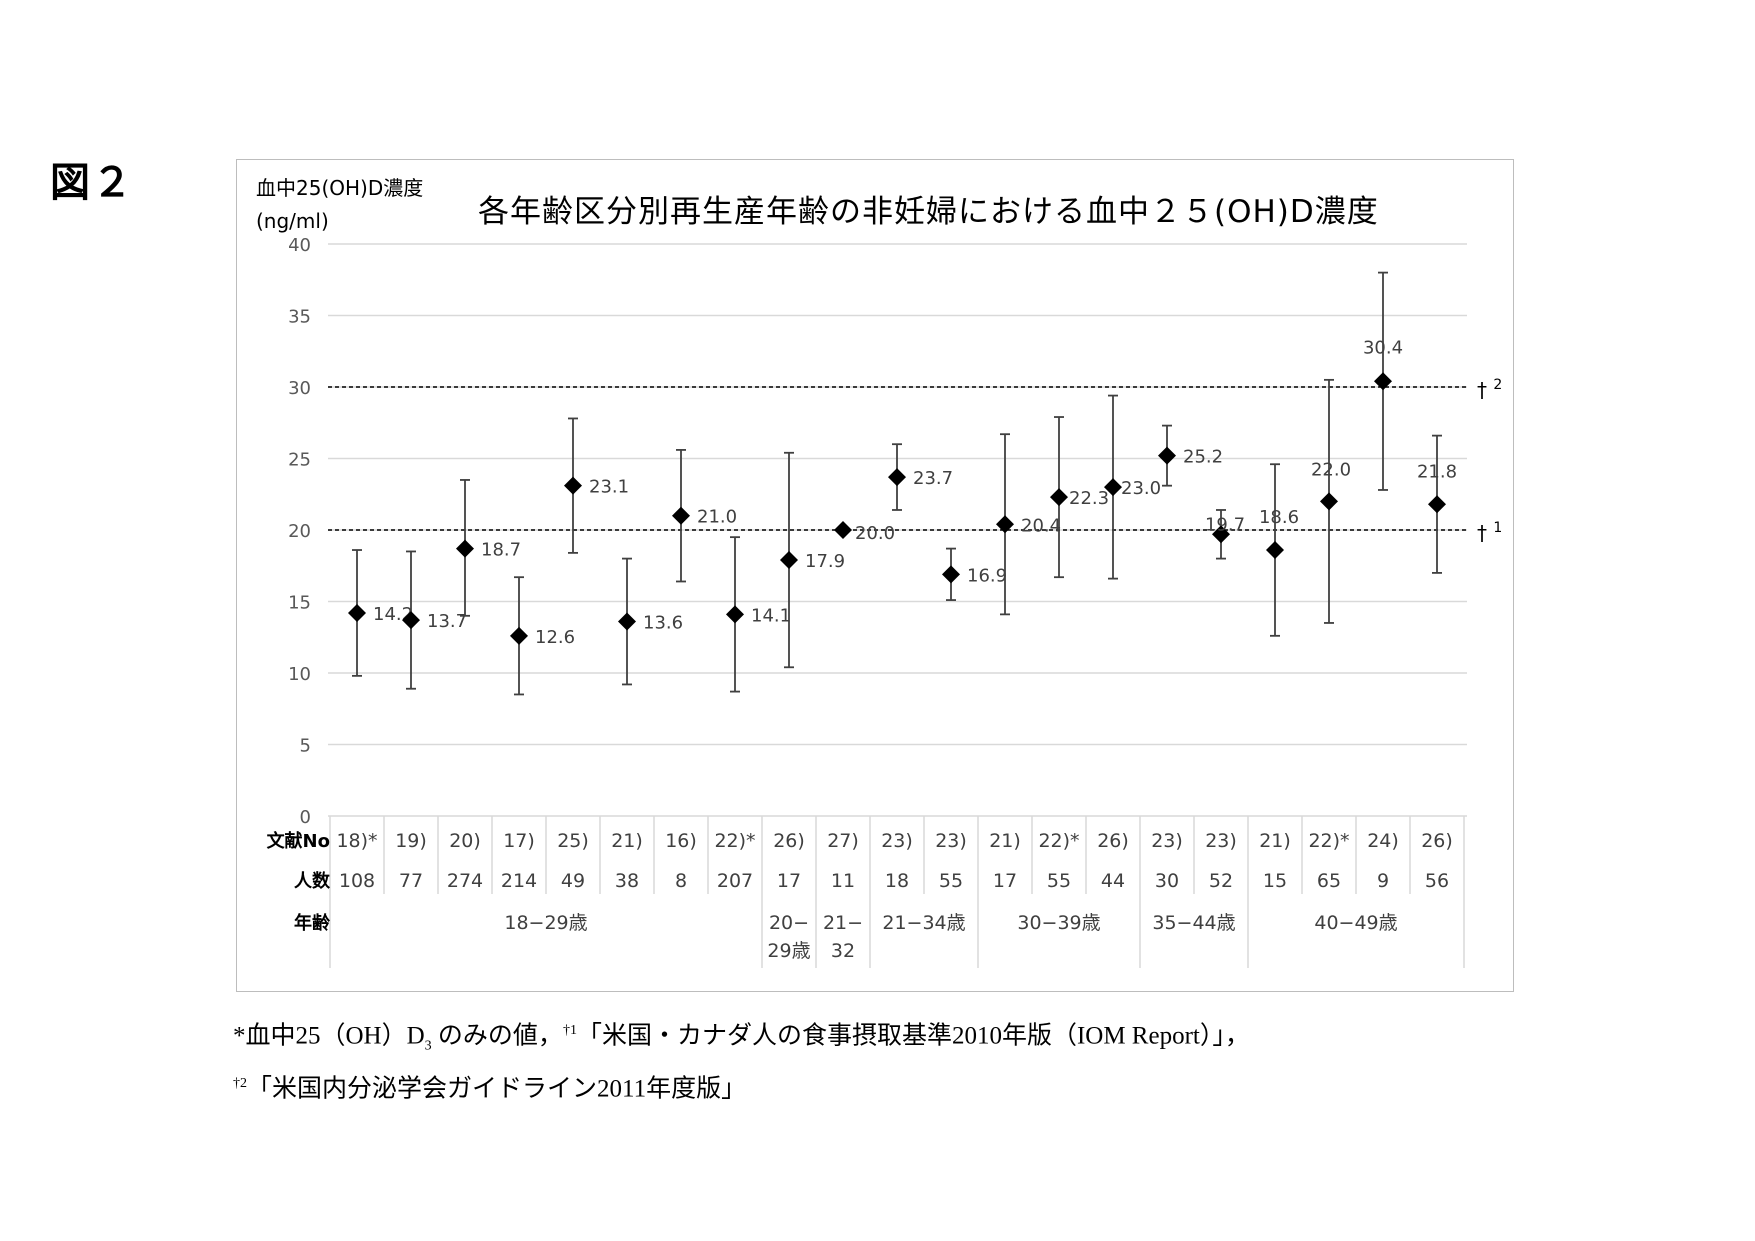 The height and width of the screenshot is (1241, 1755). Describe the element at coordinates (1497, 528) in the screenshot. I see `reference-line-label-sup: 1` at that location.